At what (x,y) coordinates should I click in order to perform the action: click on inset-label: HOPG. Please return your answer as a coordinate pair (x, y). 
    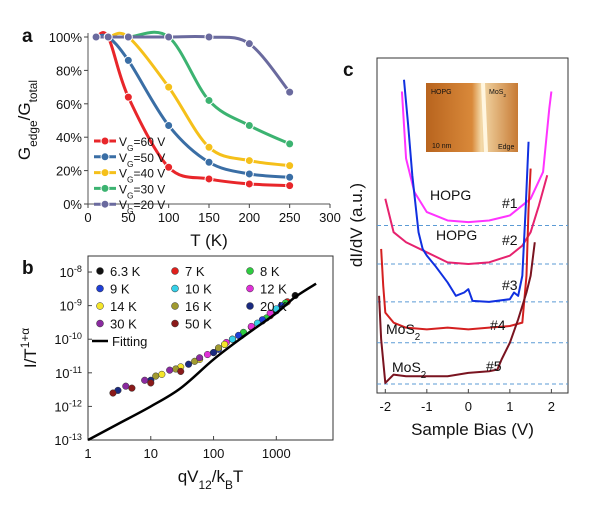
    Looking at the image, I should click on (441, 92).